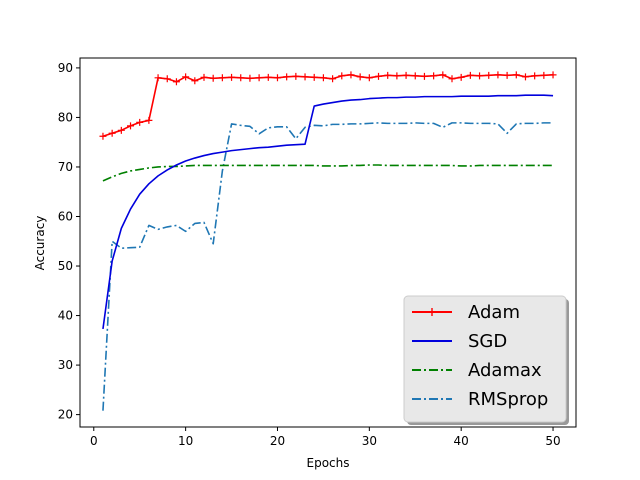  Describe the element at coordinates (461, 441) in the screenshot. I see `x-tick-label: 40` at that location.